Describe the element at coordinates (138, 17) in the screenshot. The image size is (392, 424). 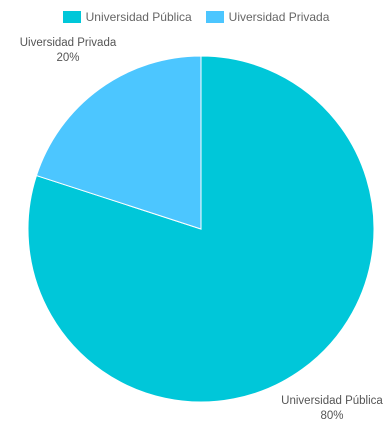
I see `legend-label-universidad-publica: Universidad Pública` at that location.